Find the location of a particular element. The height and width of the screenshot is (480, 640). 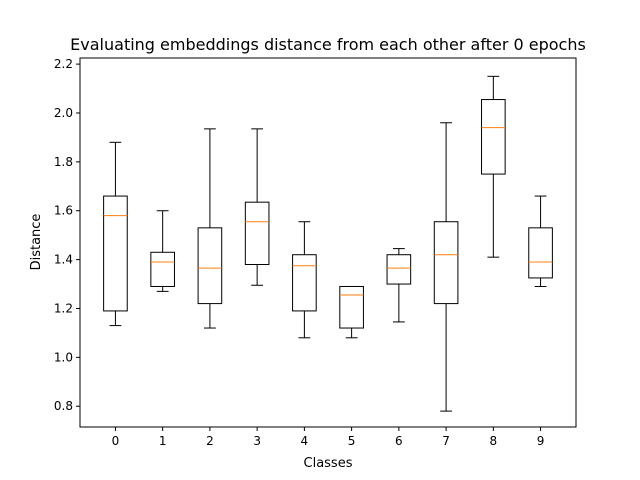

x-tick-label: 8 is located at coordinates (494, 441).